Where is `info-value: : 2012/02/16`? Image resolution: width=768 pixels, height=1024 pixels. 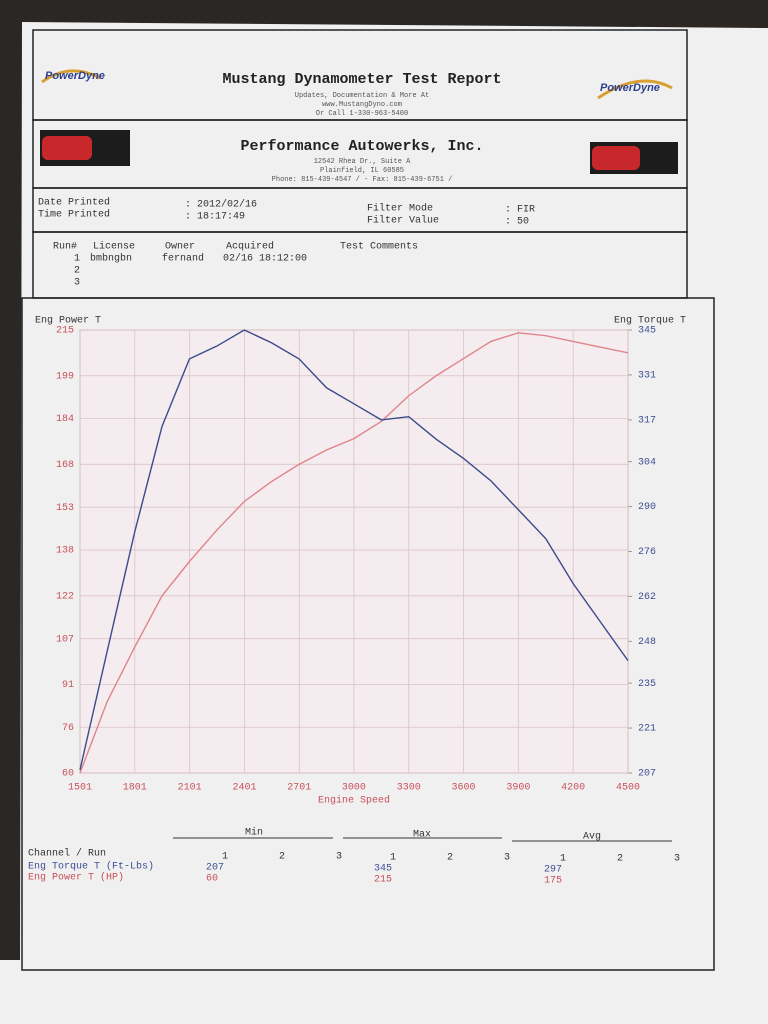 info-value: : 2012/02/16 is located at coordinates (221, 205).